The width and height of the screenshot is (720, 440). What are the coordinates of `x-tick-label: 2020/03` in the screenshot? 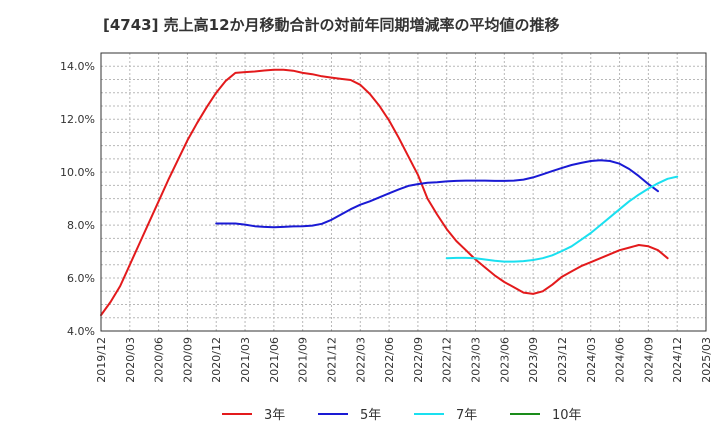 It's located at (130, 360).